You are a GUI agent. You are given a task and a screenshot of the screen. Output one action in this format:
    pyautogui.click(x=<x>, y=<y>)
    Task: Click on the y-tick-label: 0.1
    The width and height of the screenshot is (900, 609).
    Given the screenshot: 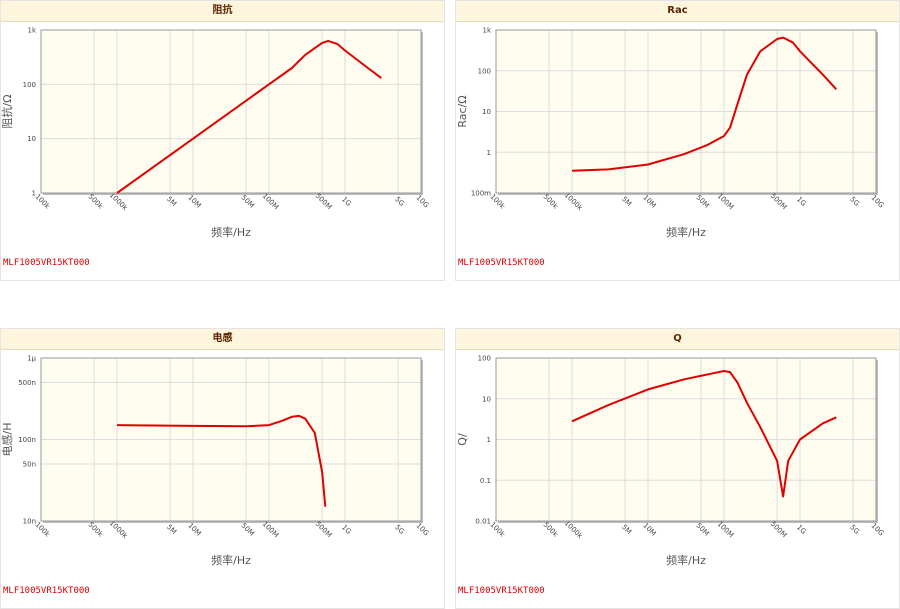 What is the action you would take?
    pyautogui.click(x=485, y=481)
    